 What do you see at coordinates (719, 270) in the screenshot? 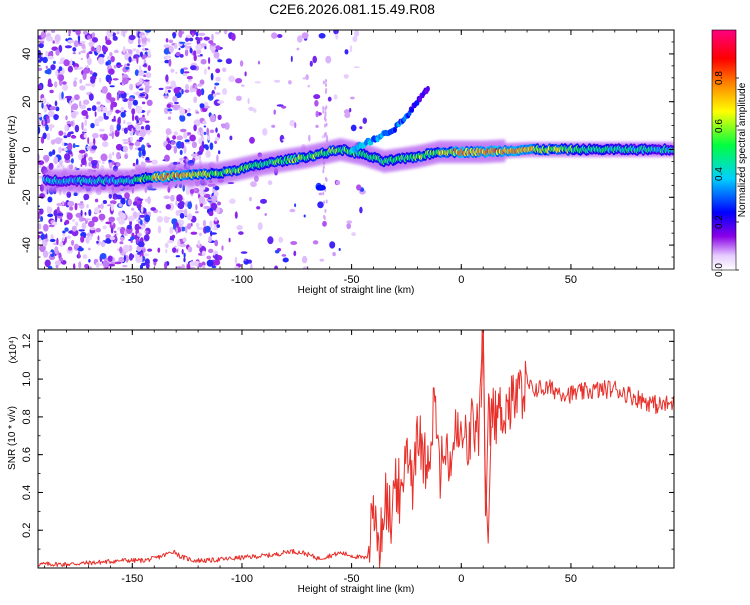
I see `colorbar-tick-label: 0.0` at bounding box center [719, 270].